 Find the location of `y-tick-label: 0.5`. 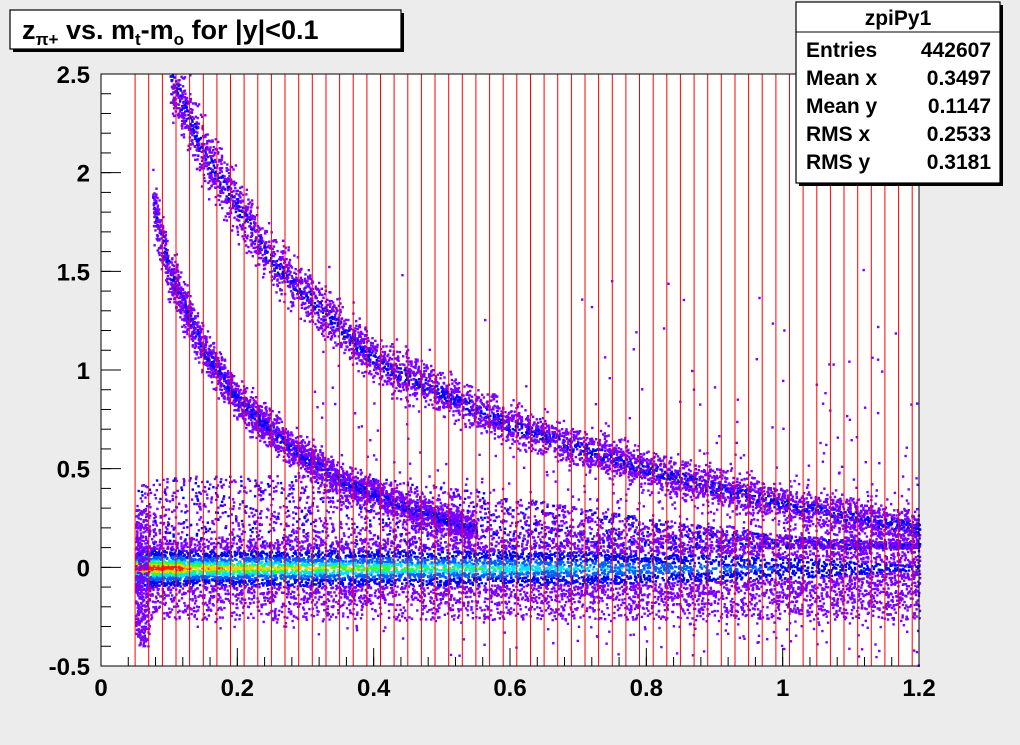

y-tick-label: 0.5 is located at coordinates (73, 470).